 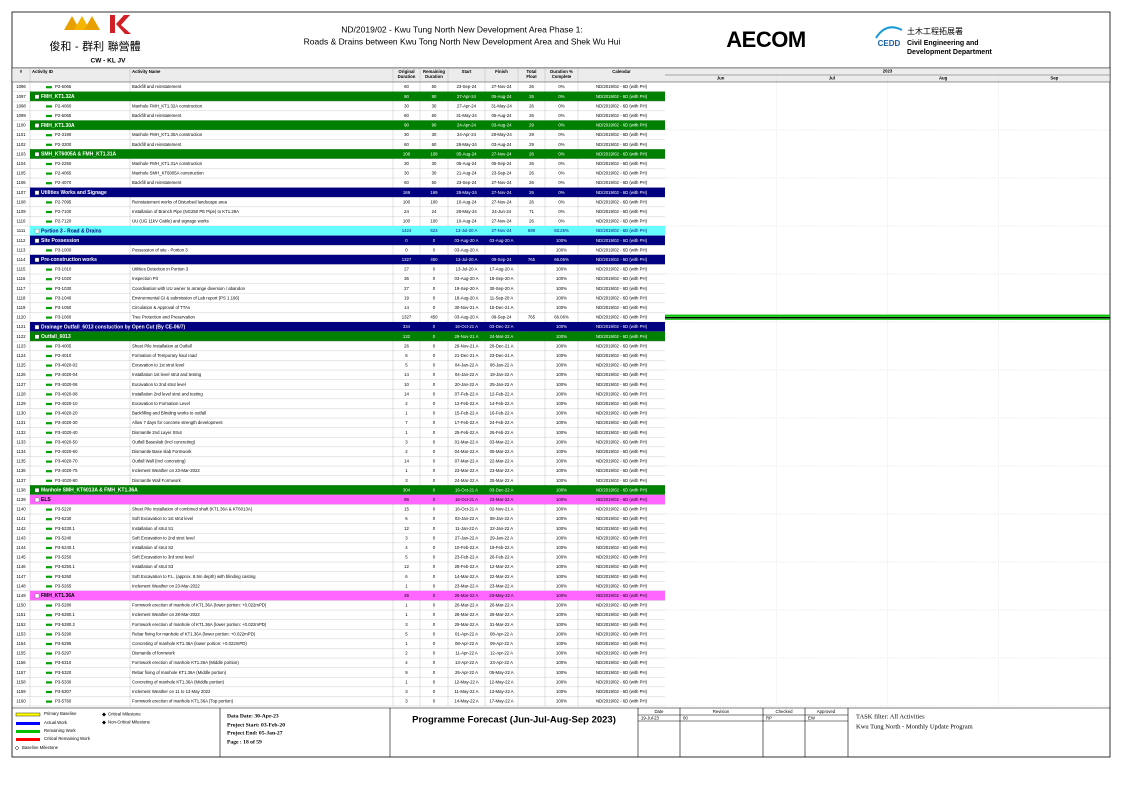 I want to click on cell-value: 1131, so click(x=21, y=422).